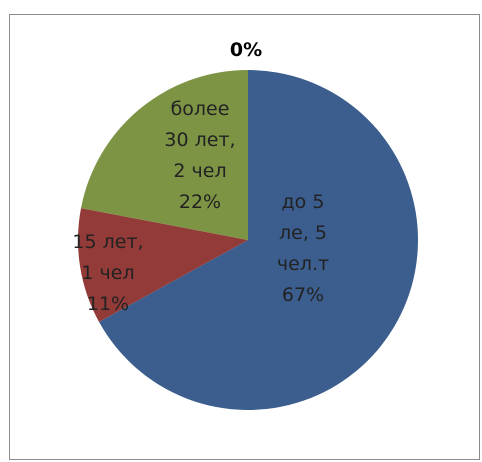 The height and width of the screenshot is (462, 482). What do you see at coordinates (303, 295) in the screenshot?
I see `slice-label-line: 67%` at bounding box center [303, 295].